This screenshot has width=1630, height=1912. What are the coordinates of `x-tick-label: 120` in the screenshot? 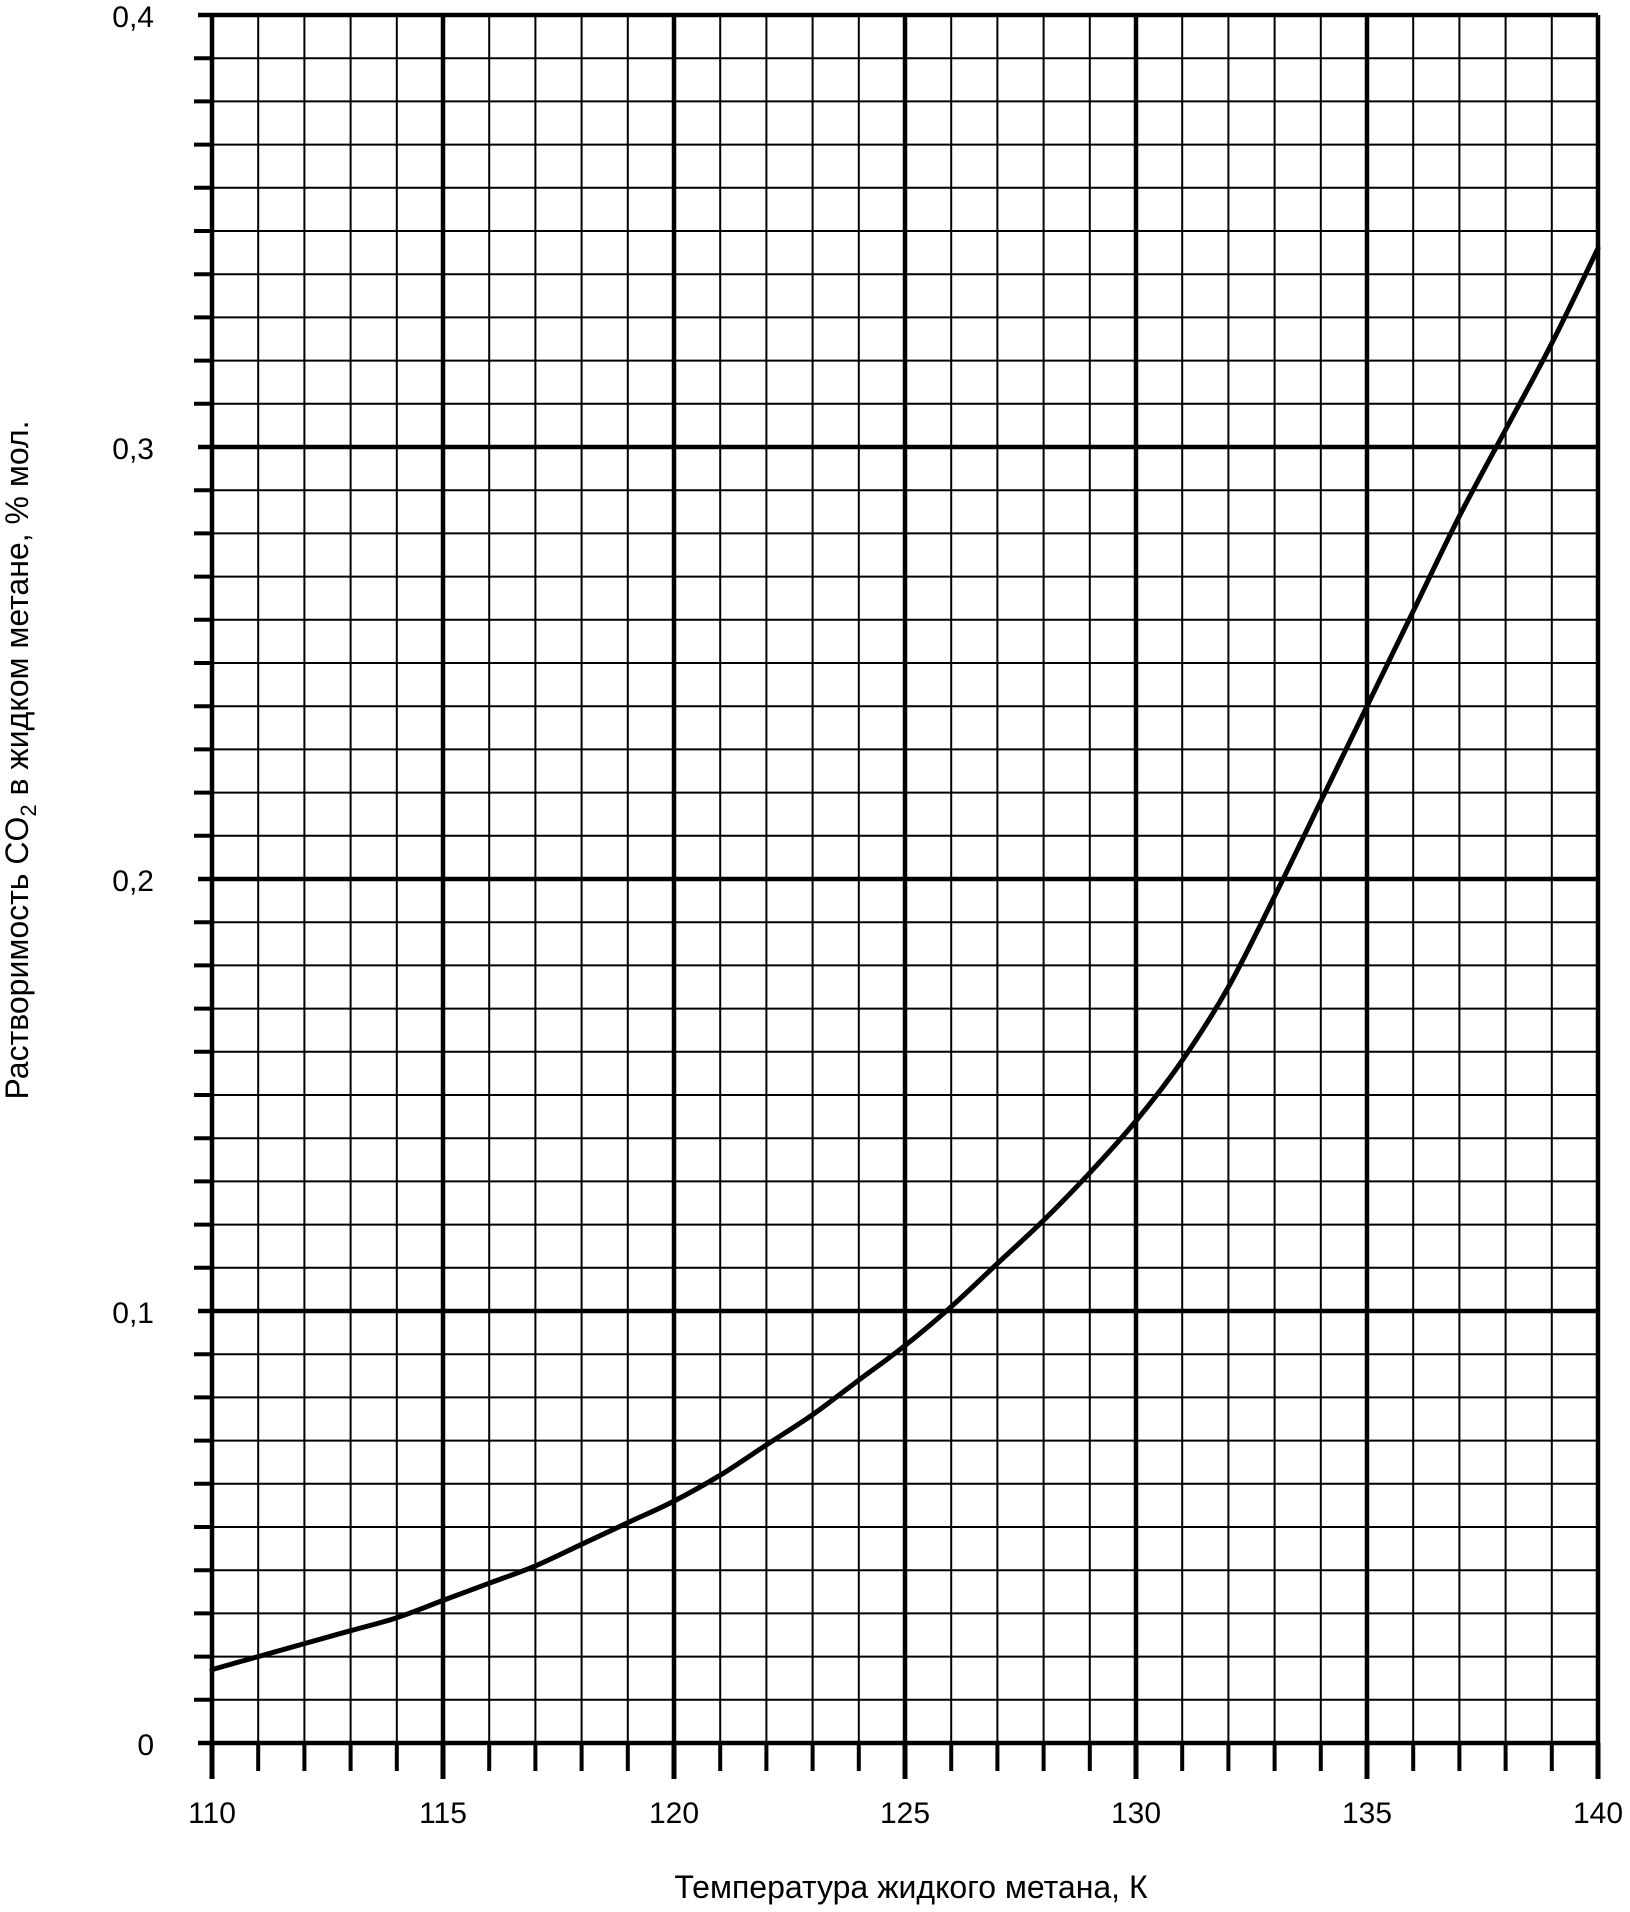 It's located at (674, 1813).